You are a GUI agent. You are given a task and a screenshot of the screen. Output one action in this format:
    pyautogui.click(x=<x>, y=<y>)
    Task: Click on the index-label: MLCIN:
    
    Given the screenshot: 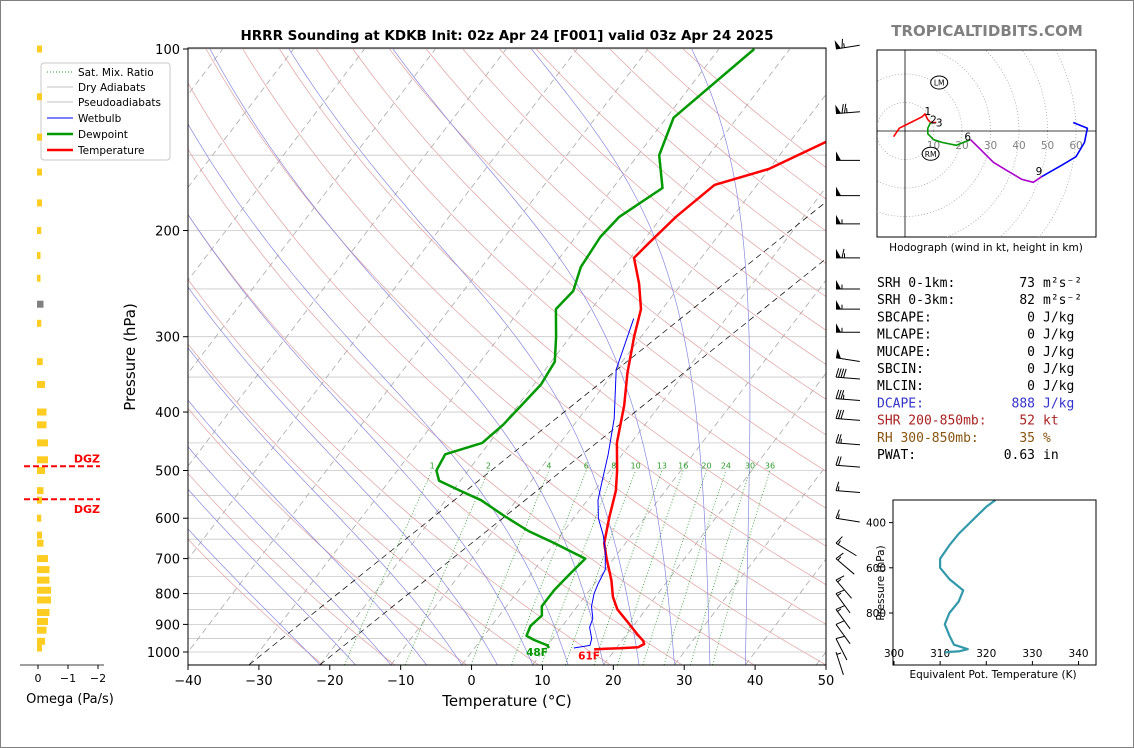 What is the action you would take?
    pyautogui.click(x=900, y=386)
    